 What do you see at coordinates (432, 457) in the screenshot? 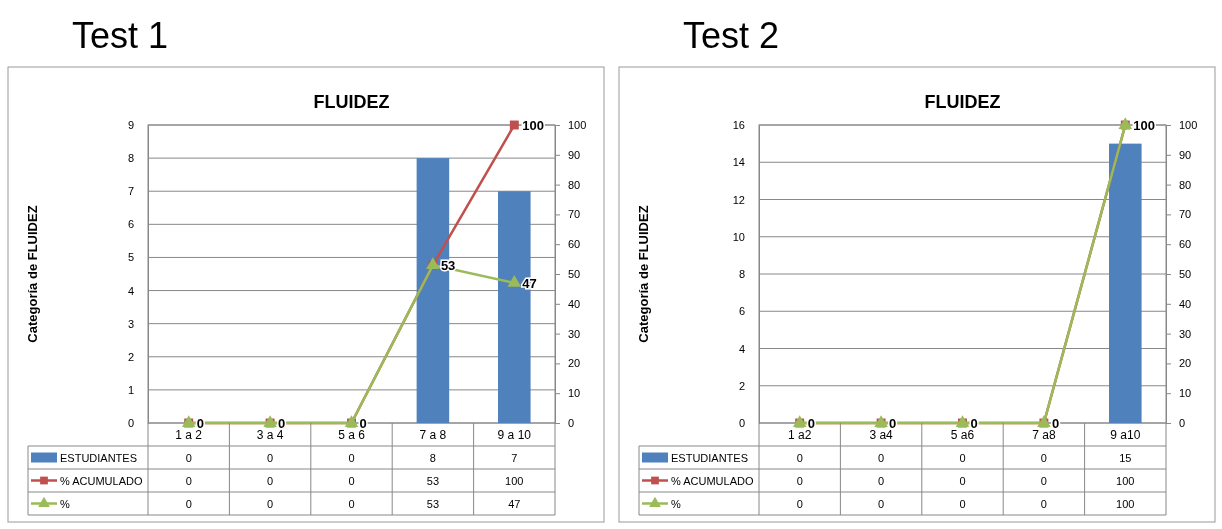
I see `data-label: 8` at bounding box center [432, 457].